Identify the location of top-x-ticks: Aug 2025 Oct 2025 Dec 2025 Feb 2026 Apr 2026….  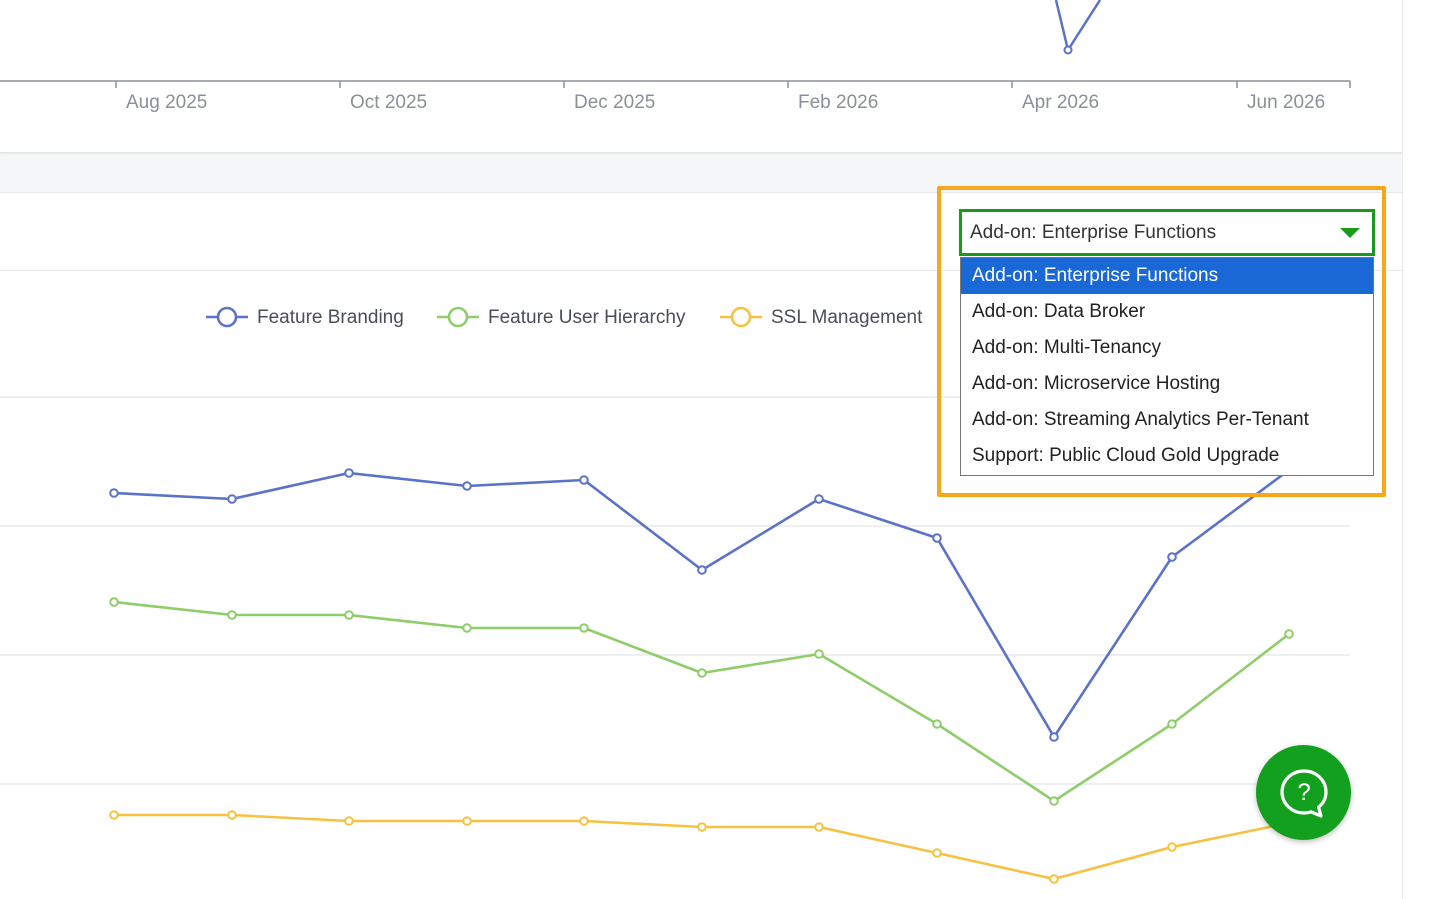
(733, 97).